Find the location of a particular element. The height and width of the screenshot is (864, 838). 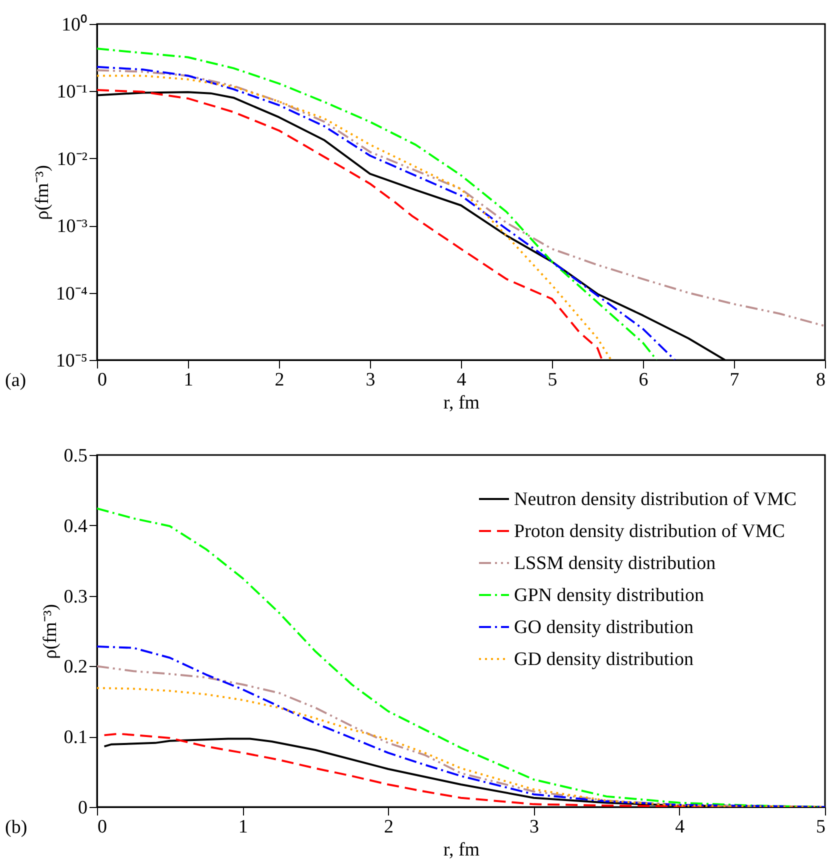

y-tick-label: 0.3 is located at coordinates (76, 597).